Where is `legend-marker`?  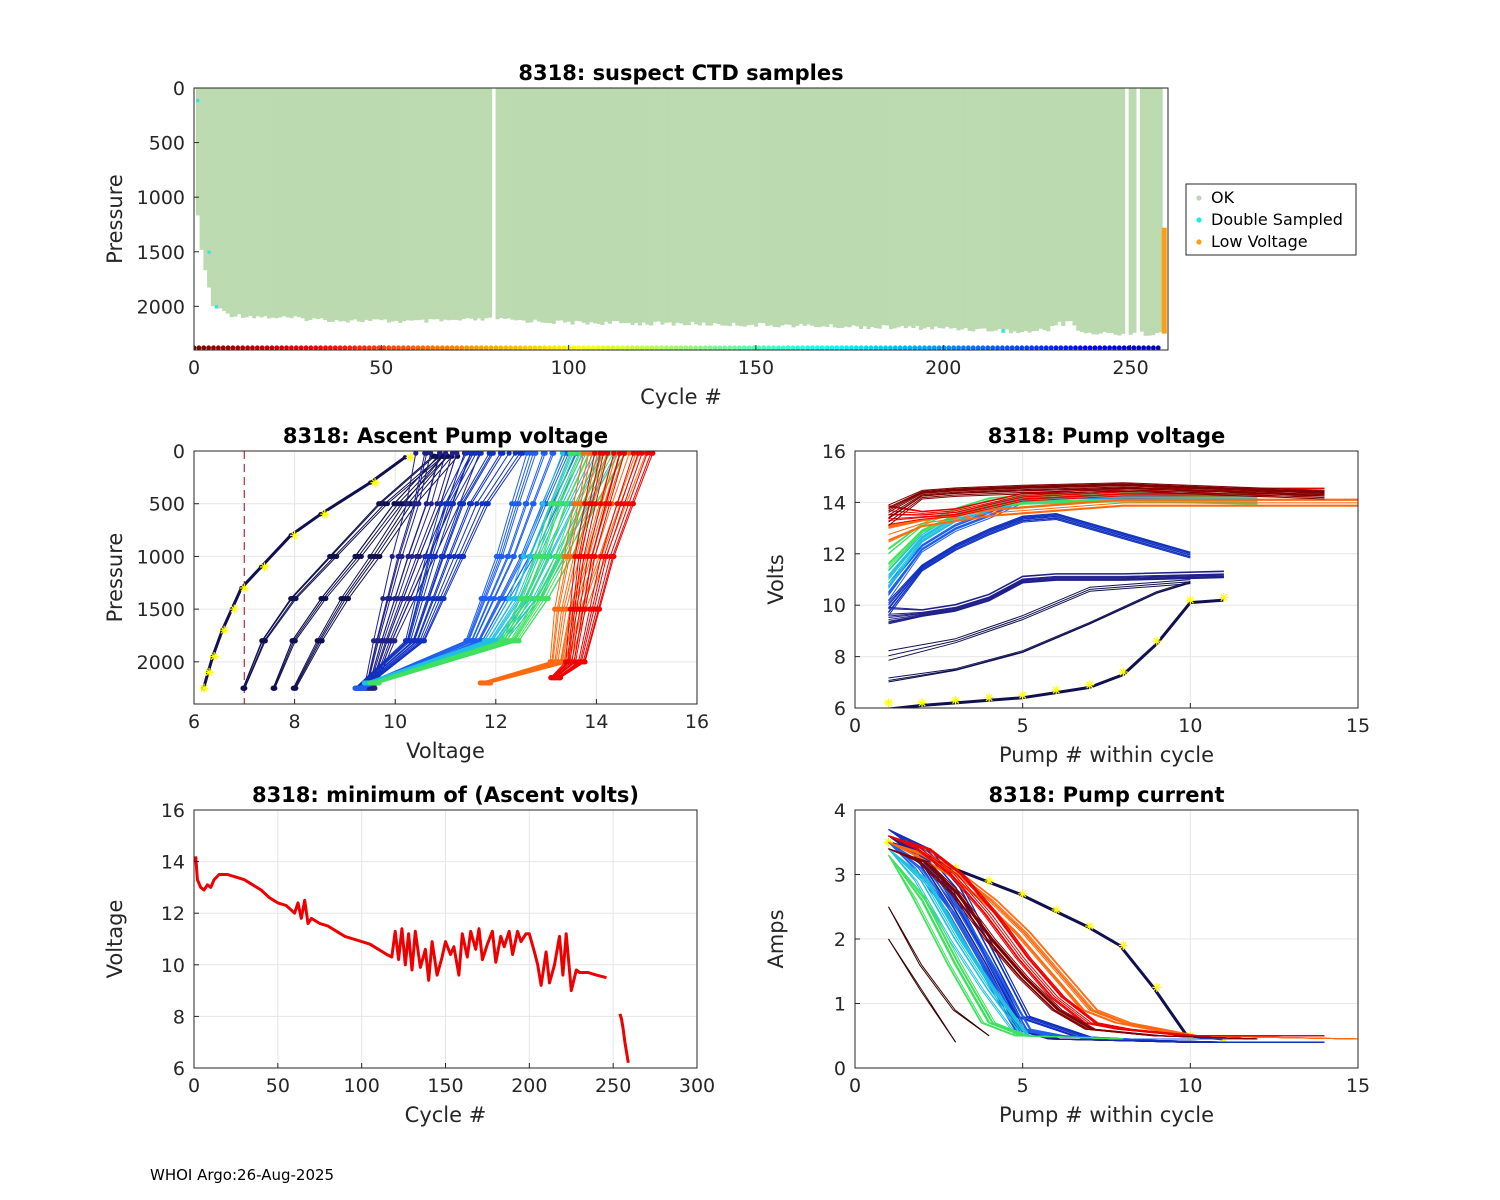
legend-marker is located at coordinates (1199, 220).